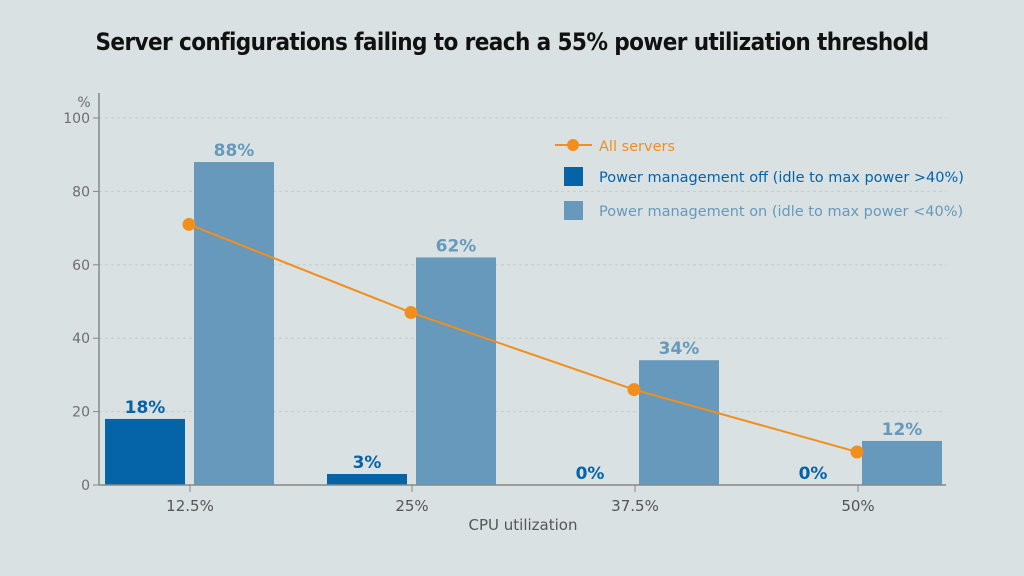 This screenshot has width=1024, height=576. Describe the element at coordinates (523, 525) in the screenshot. I see `x-axis-title: CPU utilization` at that location.